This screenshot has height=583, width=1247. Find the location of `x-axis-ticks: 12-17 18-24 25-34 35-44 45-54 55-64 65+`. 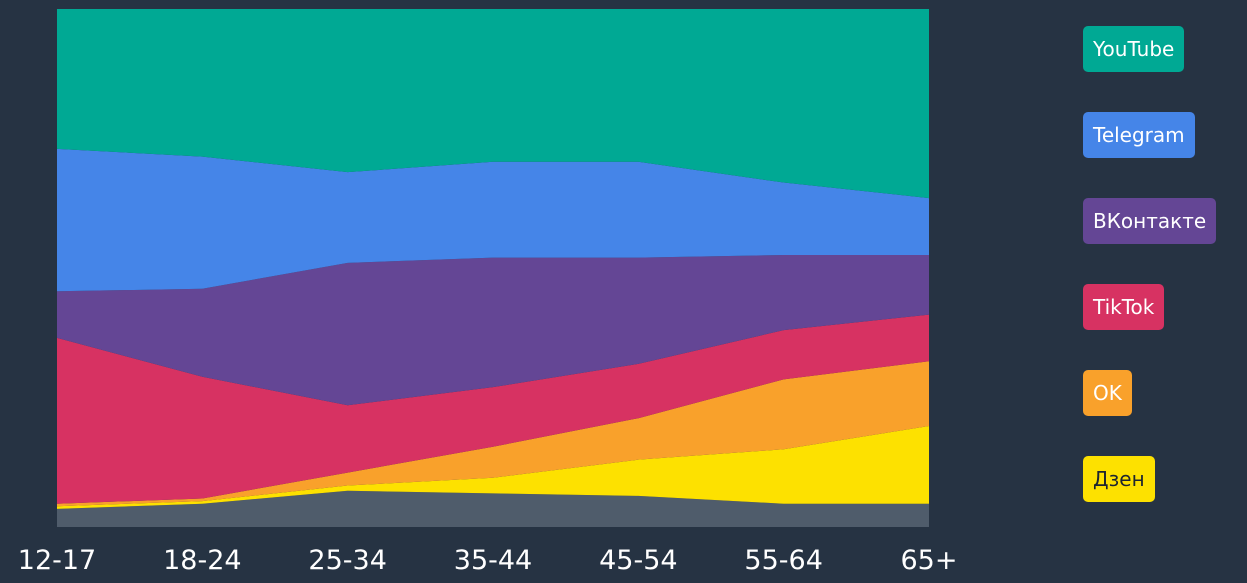

x-axis-ticks: 12-17 18-24 25-34 35-44 45-54 55-64 65+ is located at coordinates (488, 560).